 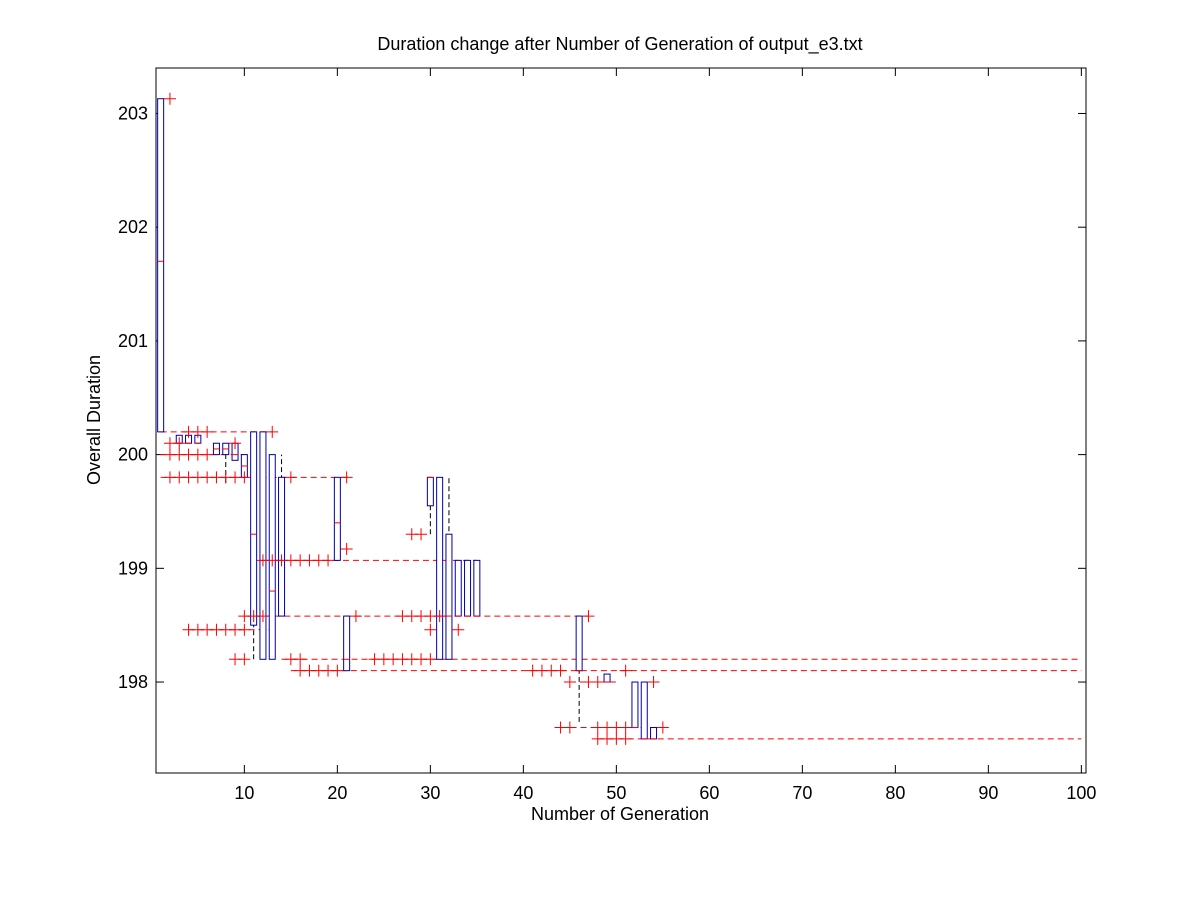 I want to click on y-tick-label: 200, so click(x=133, y=455).